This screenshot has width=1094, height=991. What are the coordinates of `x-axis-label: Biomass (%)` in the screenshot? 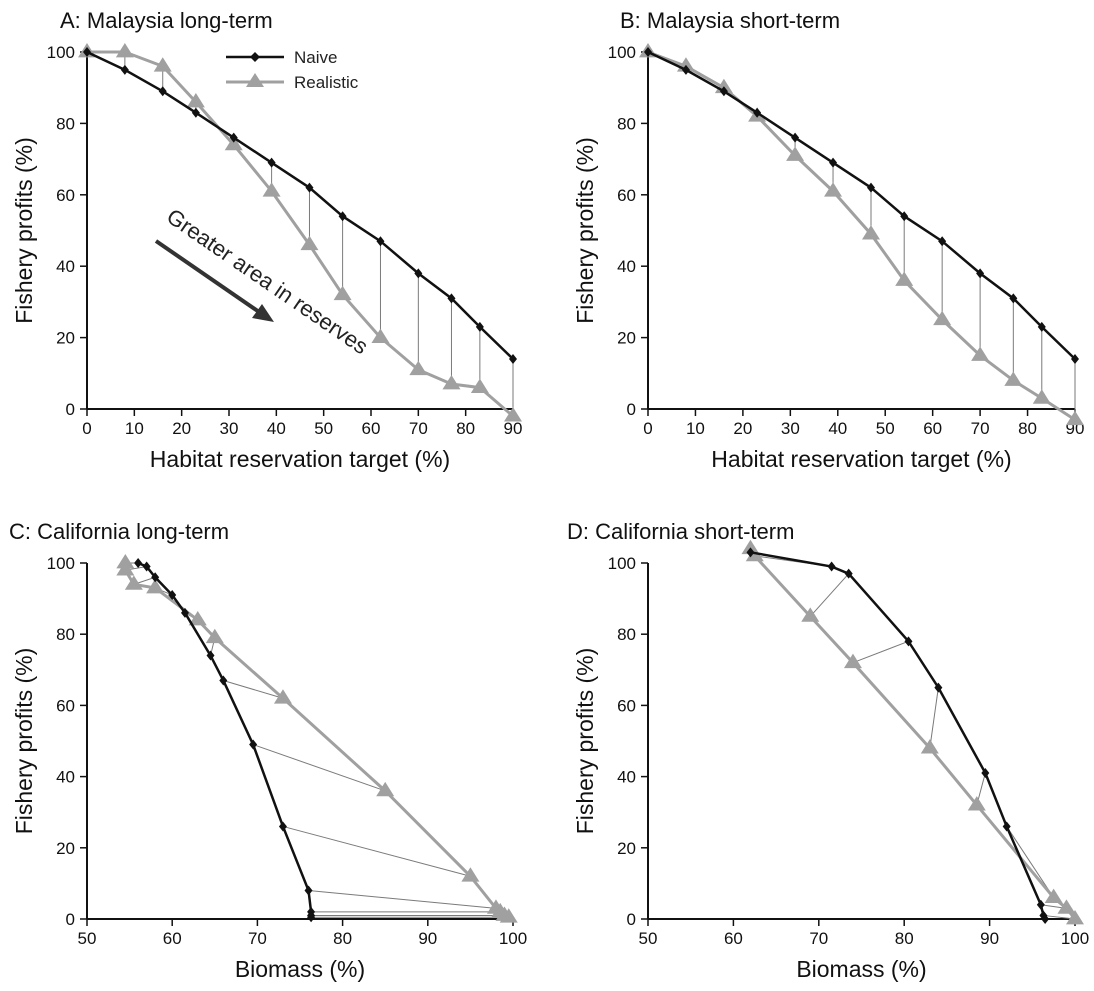 It's located at (300, 969).